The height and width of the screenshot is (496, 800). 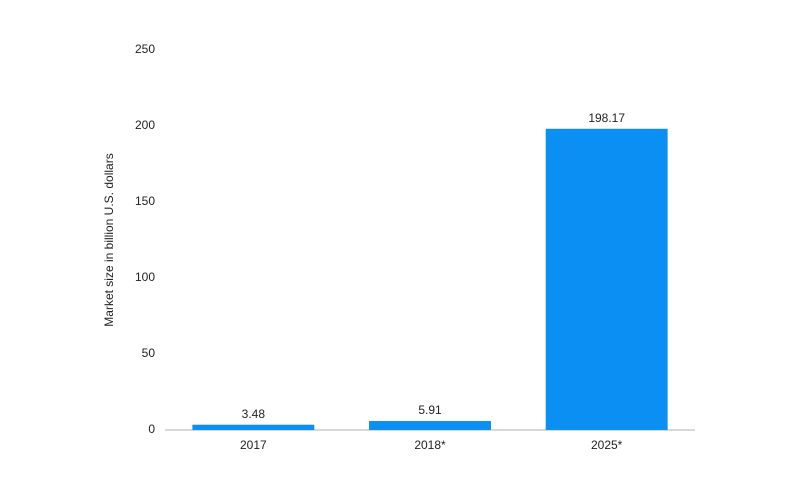 What do you see at coordinates (109, 239) in the screenshot?
I see `y-axis-label: Market size in billion U.S. dollars` at bounding box center [109, 239].